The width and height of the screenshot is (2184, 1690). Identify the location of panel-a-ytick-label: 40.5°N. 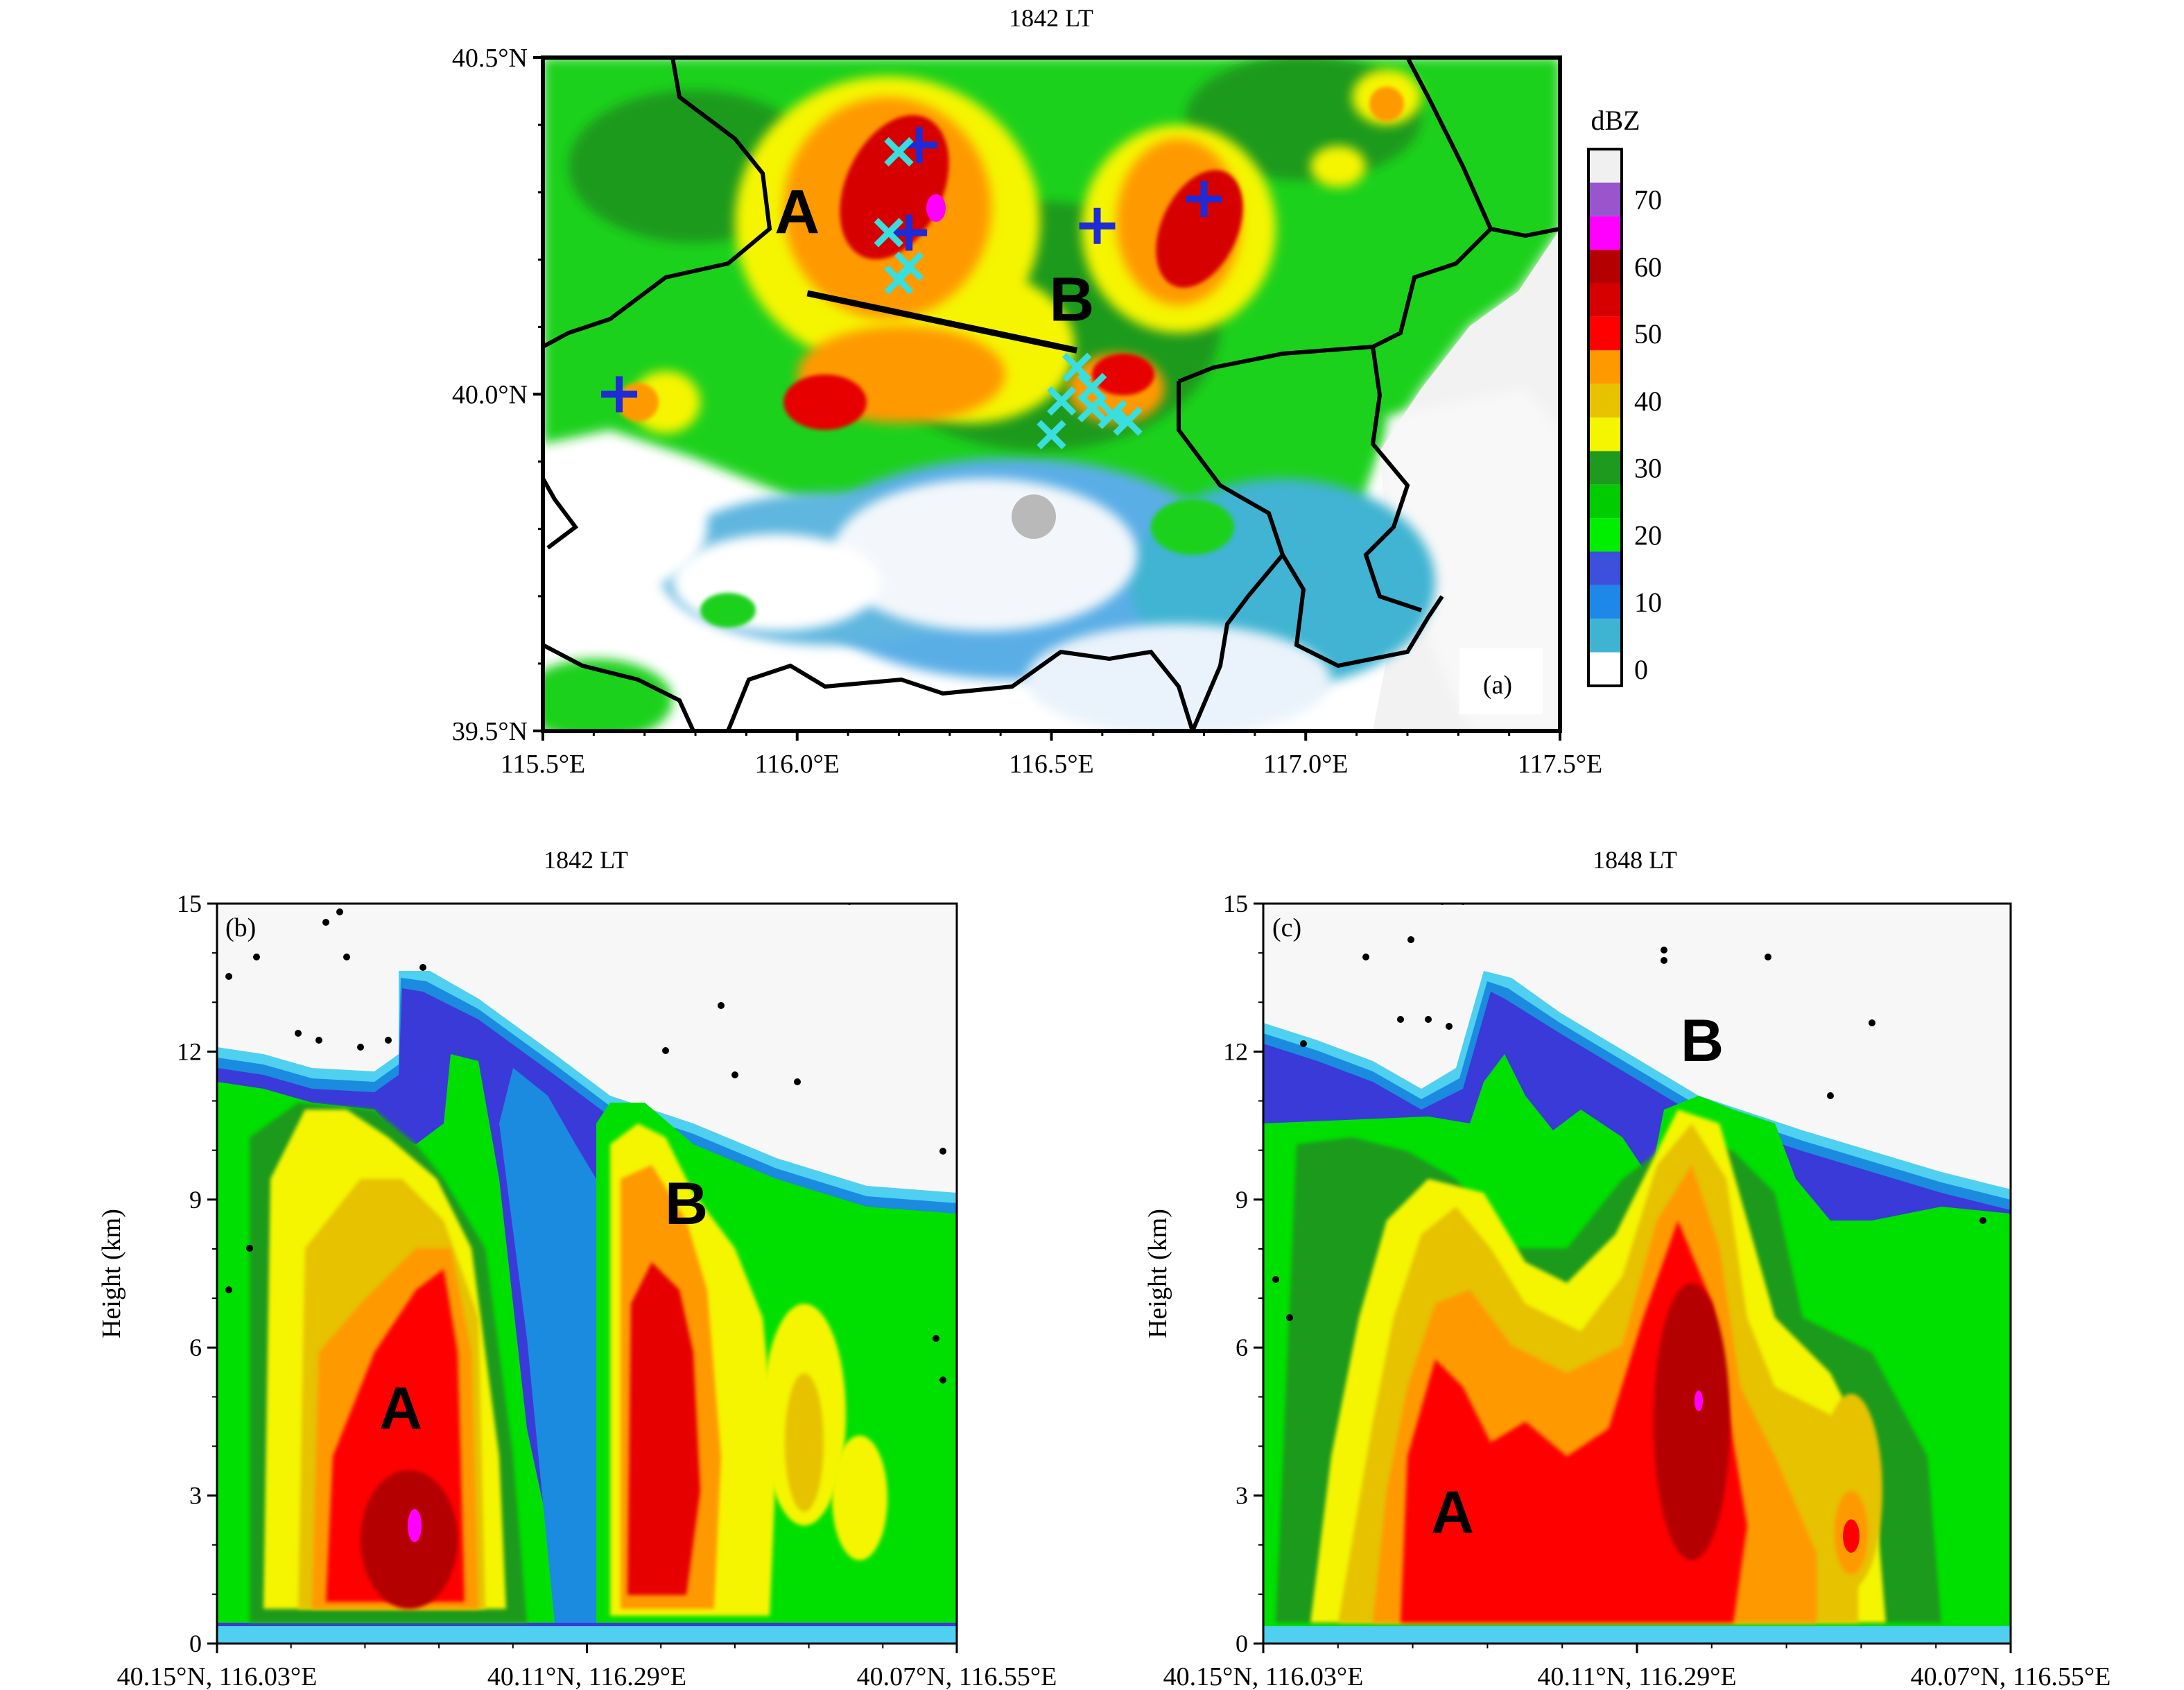
(490, 59).